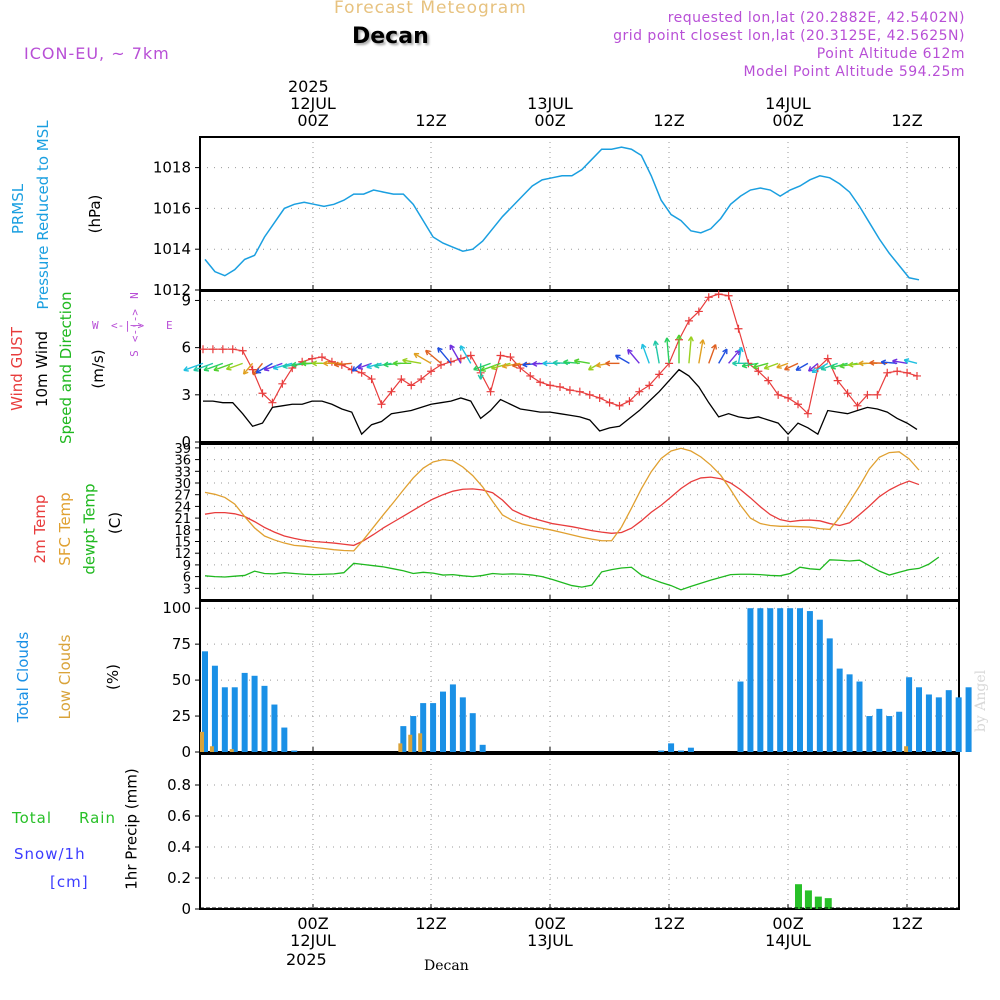 Image resolution: width=1000 pixels, height=1000 pixels. I want to click on y-tick-label: 33, so click(182, 472).